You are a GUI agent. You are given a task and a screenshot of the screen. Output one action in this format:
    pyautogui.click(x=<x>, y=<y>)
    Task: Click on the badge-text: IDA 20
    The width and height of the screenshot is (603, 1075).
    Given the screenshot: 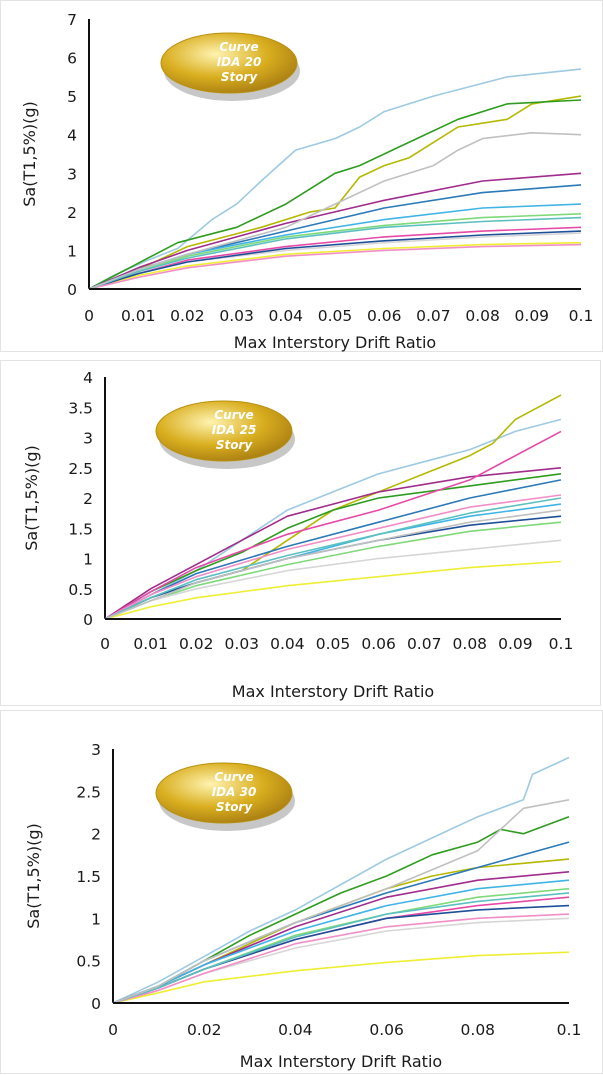 What is the action you would take?
    pyautogui.click(x=239, y=62)
    